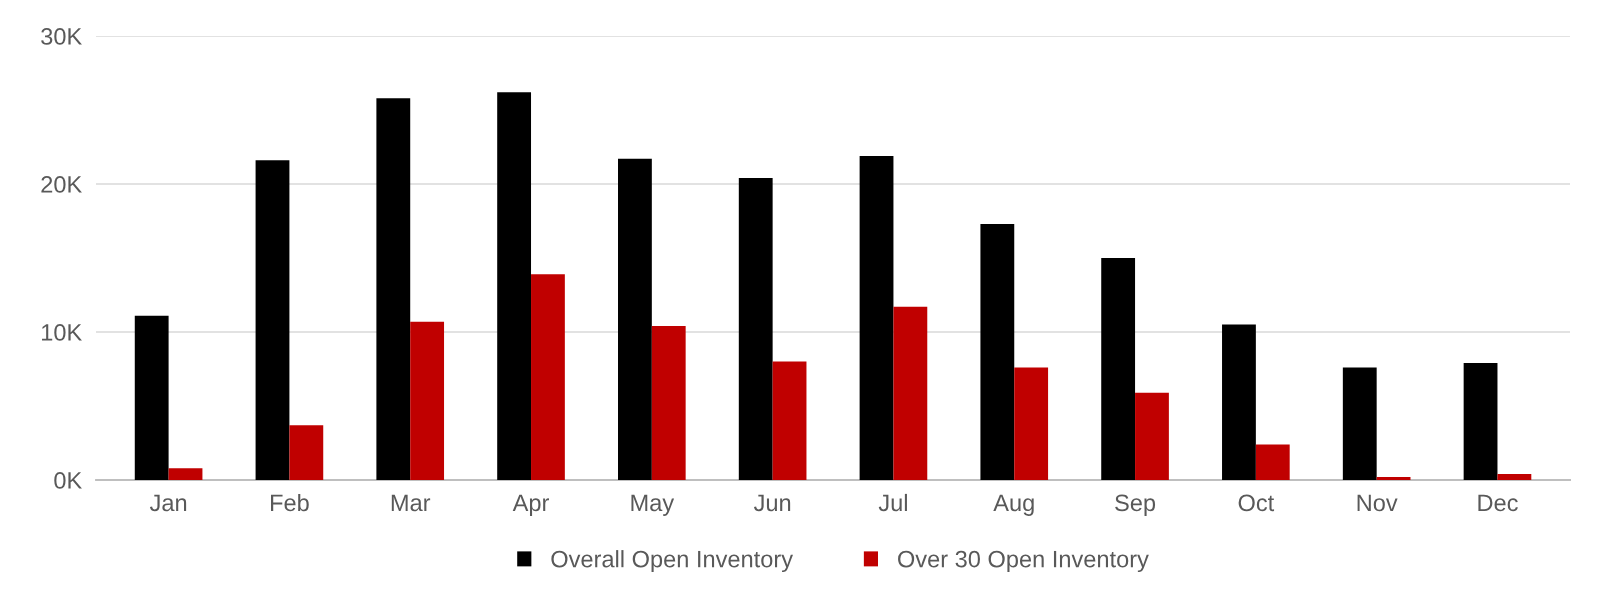 Image resolution: width=1602 pixels, height=600 pixels. Describe the element at coordinates (61, 184) in the screenshot. I see `y-tick-label: 20K` at that location.